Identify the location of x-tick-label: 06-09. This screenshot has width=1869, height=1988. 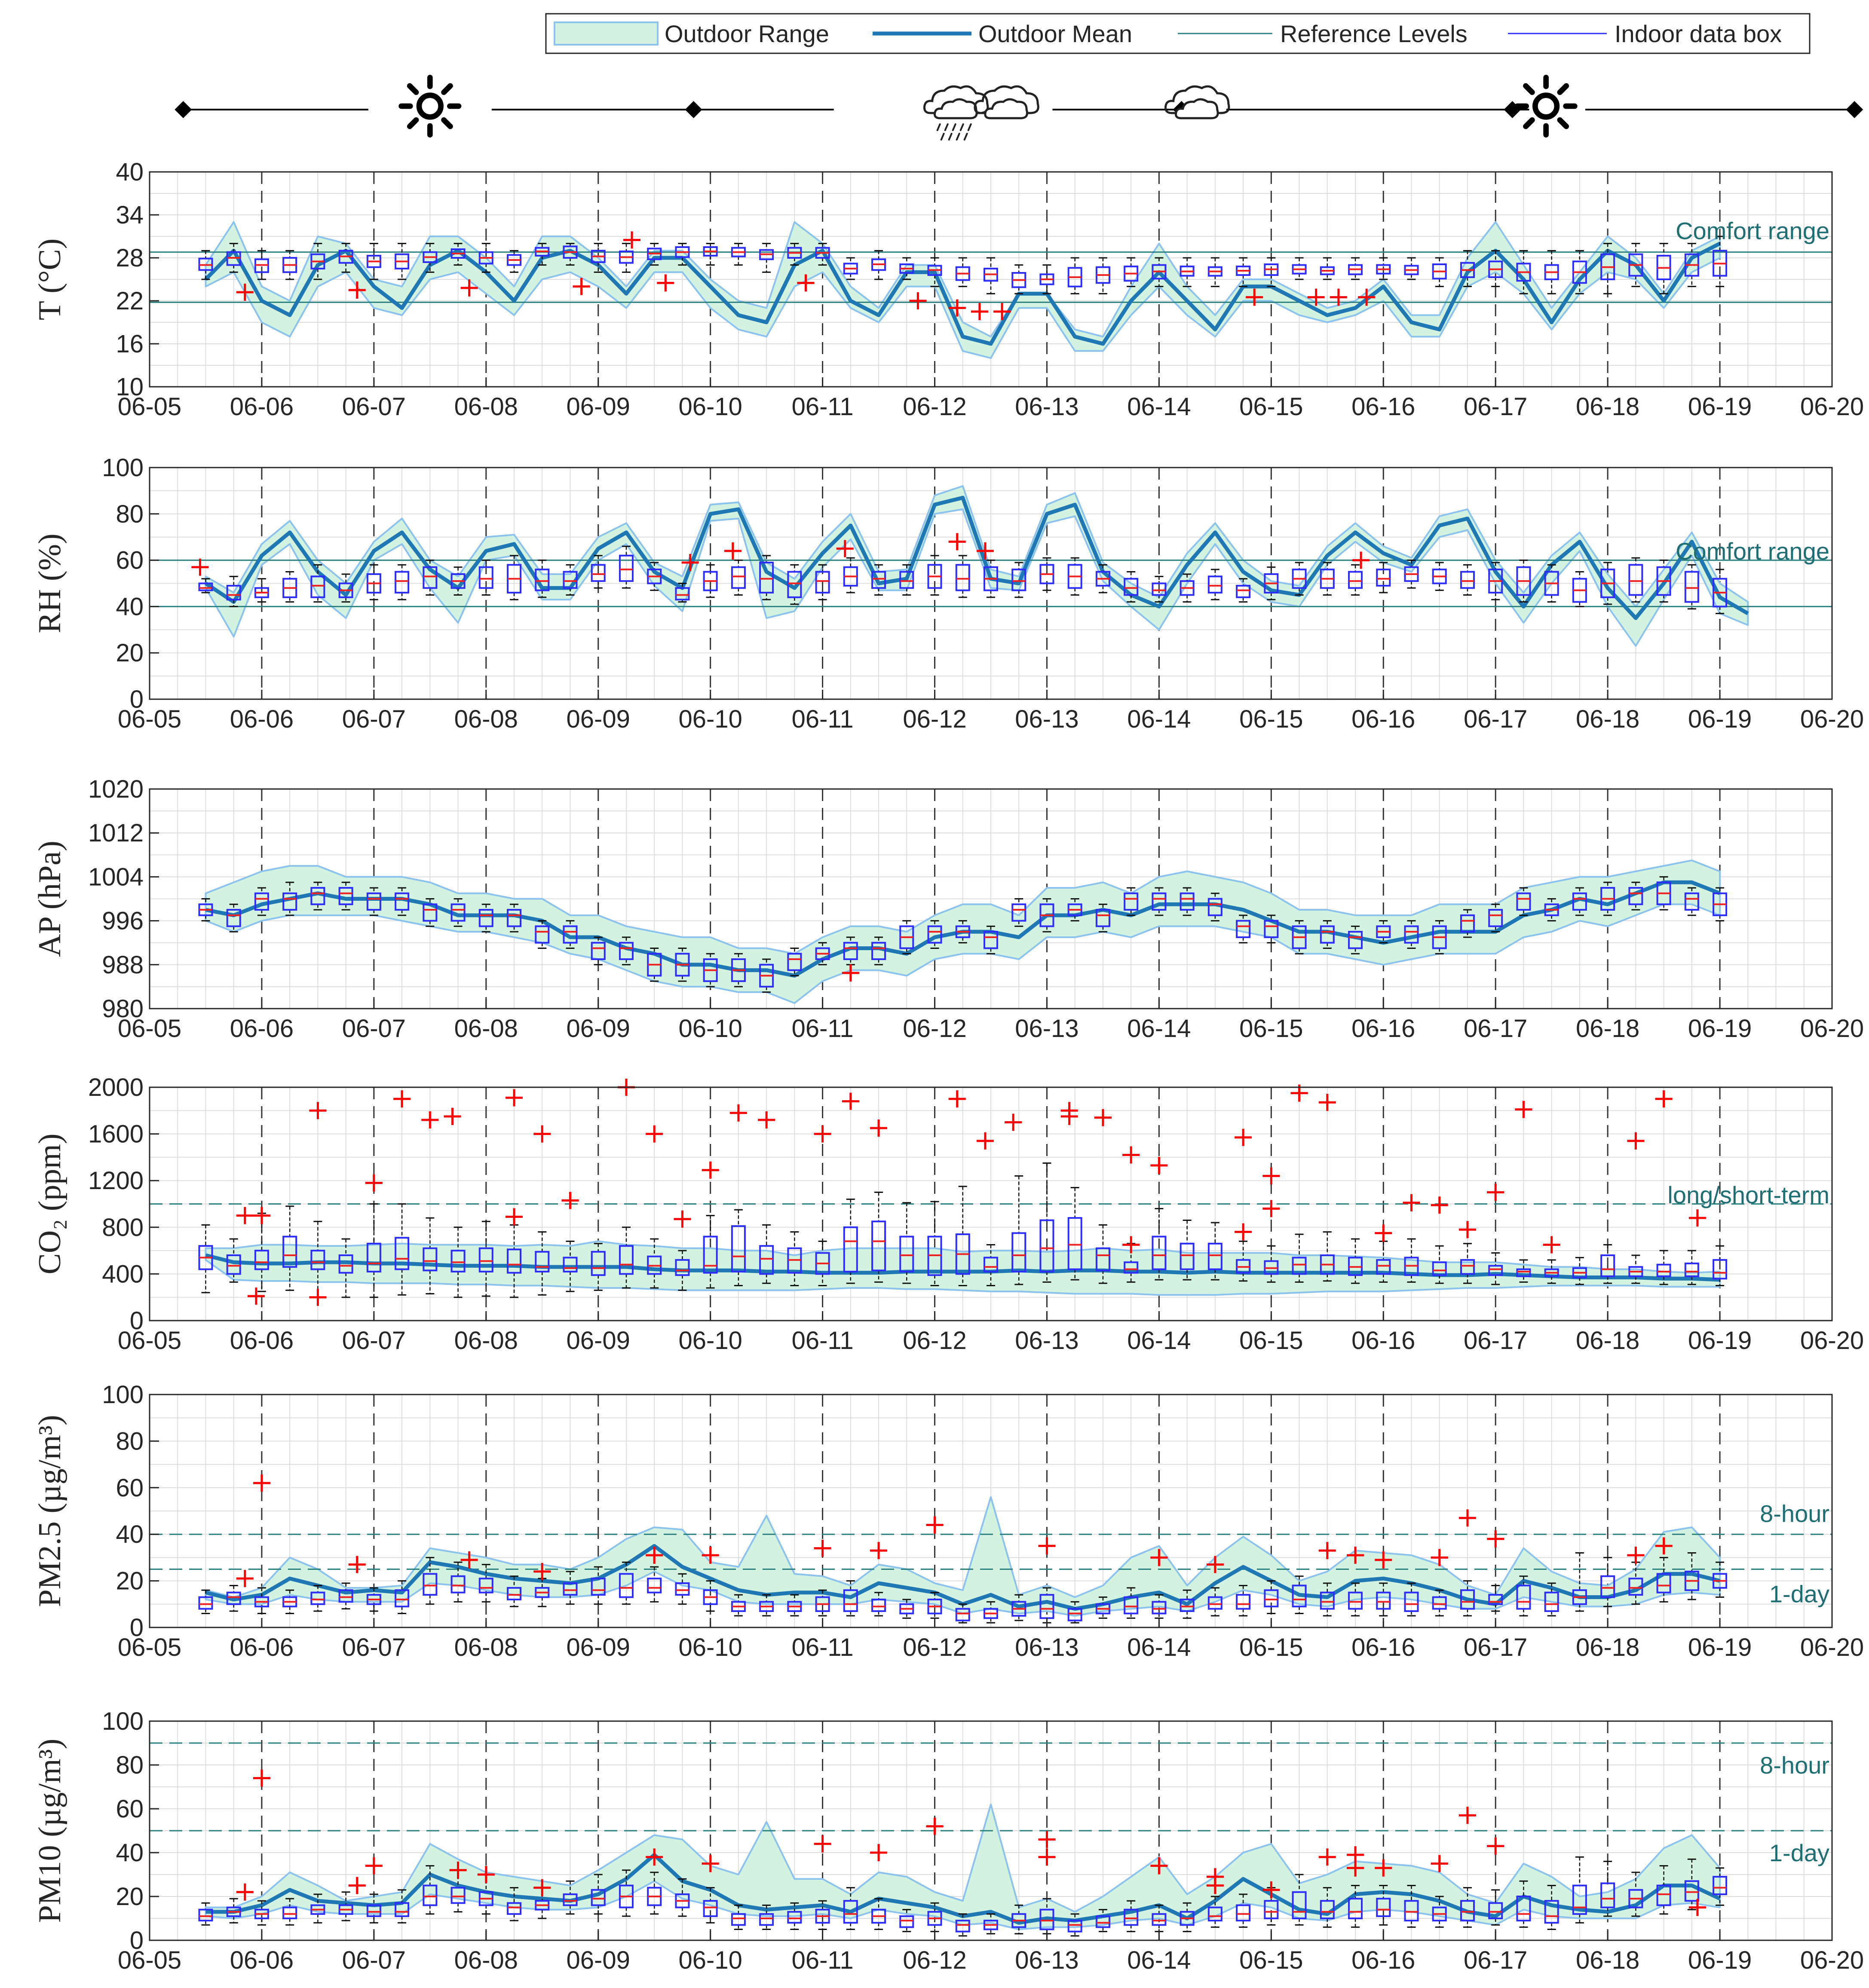
(598, 1960).